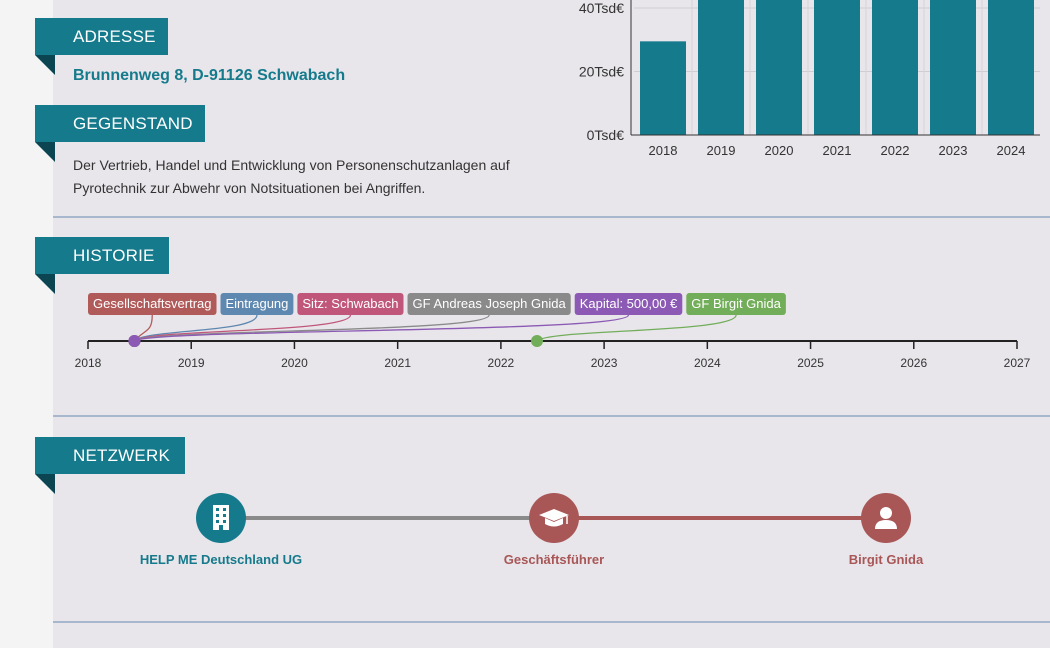  I want to click on timeline-year-label: 2020, so click(294, 363).